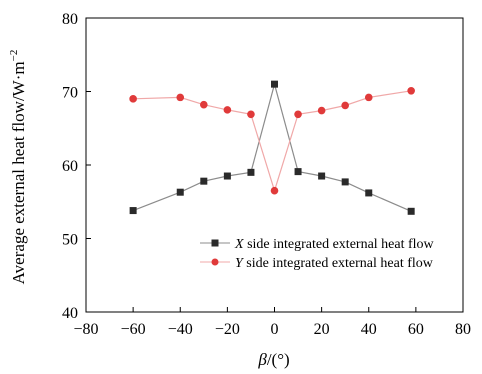  I want to click on y-tick-label: 70, so click(70, 93).